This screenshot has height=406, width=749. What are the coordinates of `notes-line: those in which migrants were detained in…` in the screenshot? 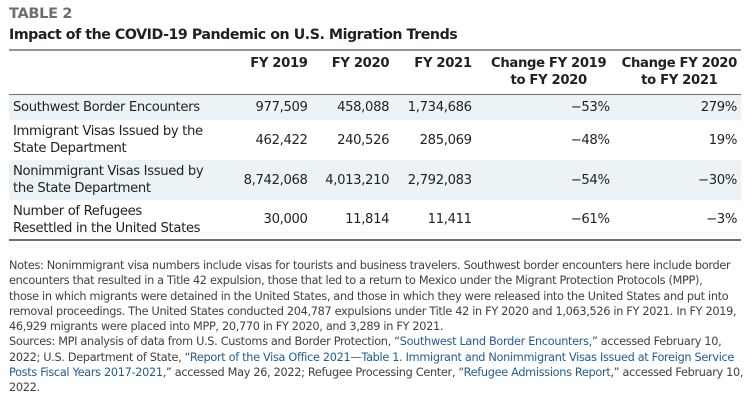 It's located at (369, 296).